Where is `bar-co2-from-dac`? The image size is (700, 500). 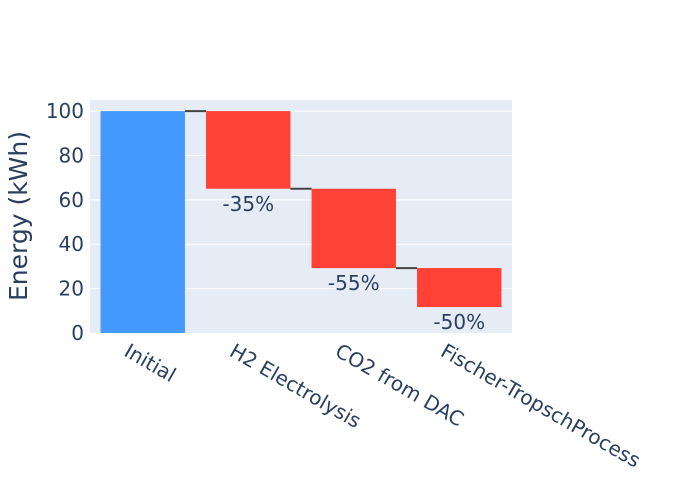
bar-co2-from-dac is located at coordinates (353, 228).